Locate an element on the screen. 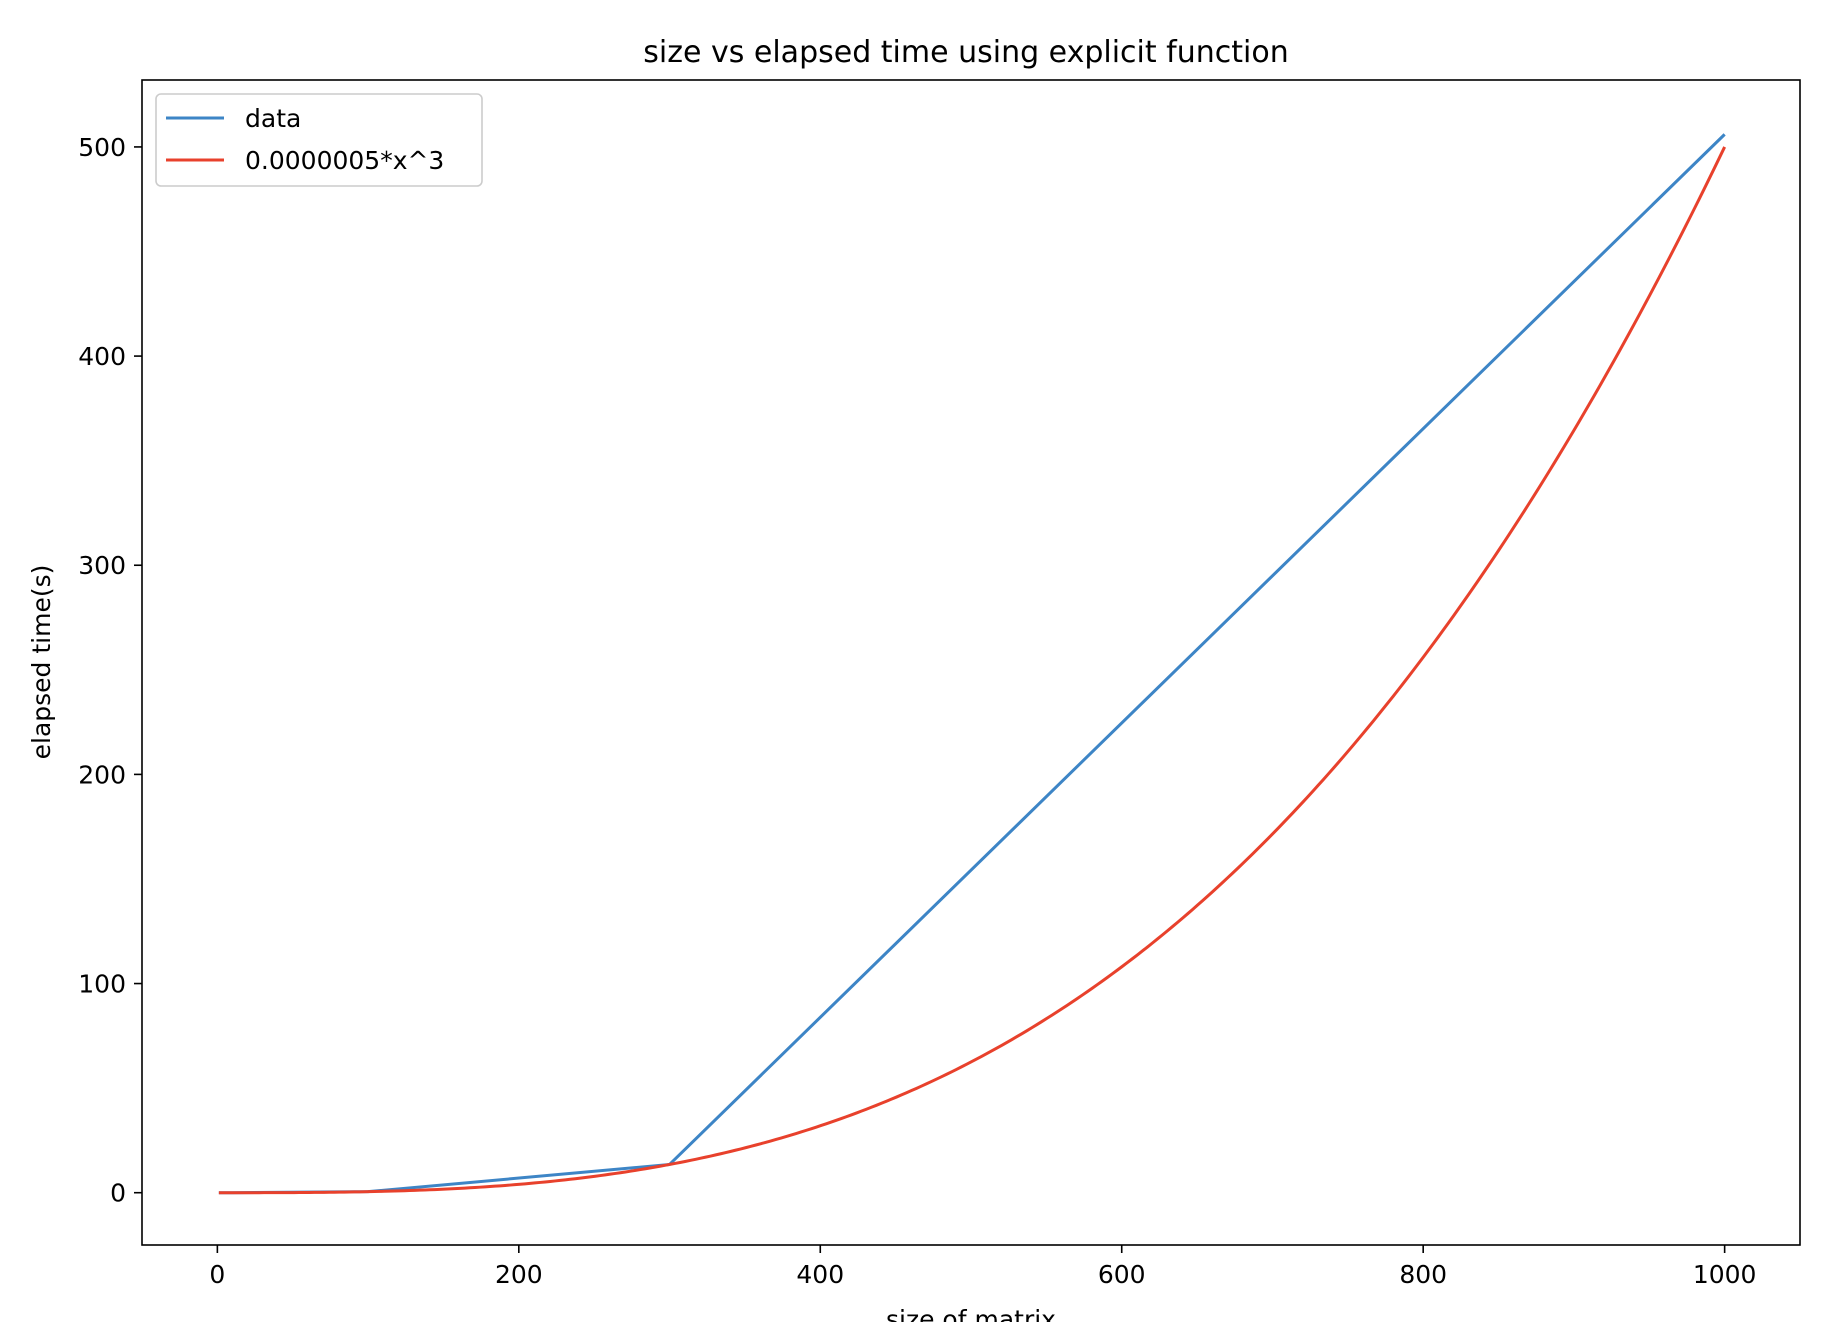 This screenshot has width=1828, height=1322. y-axis: 0 100 200 300 400 500 is located at coordinates (110, 670).